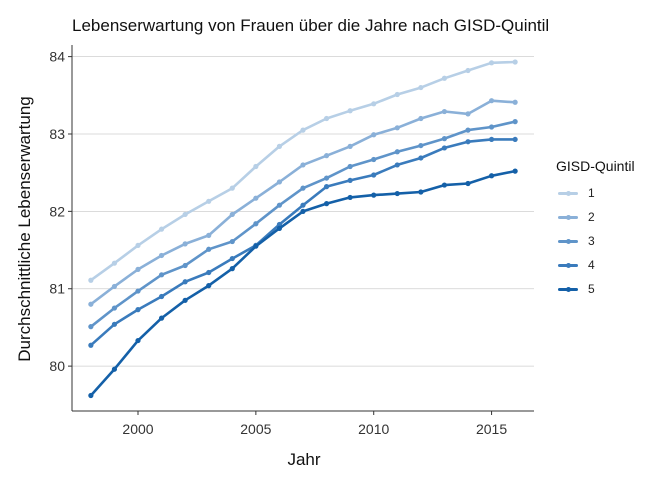 This screenshot has height=480, width=672. What do you see at coordinates (591, 217) in the screenshot?
I see `legend-label: 2` at bounding box center [591, 217].